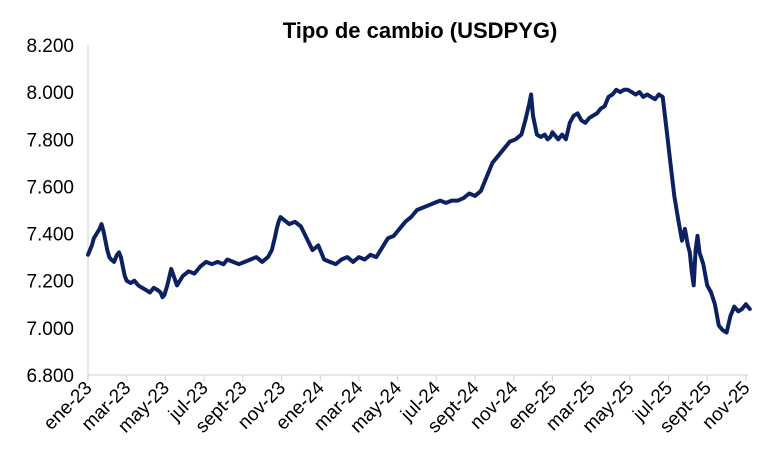 The image size is (784, 459). I want to click on y-tick-label: 8.000, so click(50, 93).